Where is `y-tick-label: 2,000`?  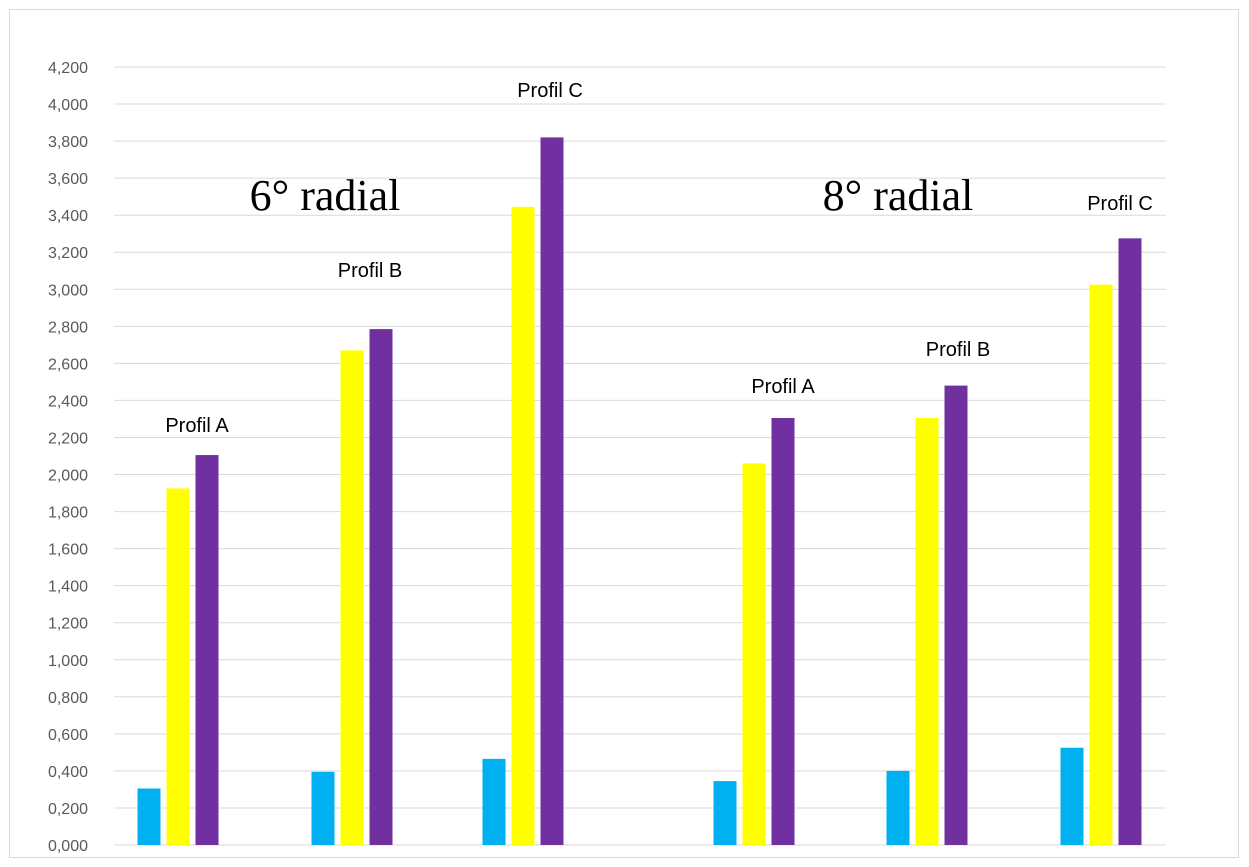
y-tick-label: 2,000 is located at coordinates (68, 476).